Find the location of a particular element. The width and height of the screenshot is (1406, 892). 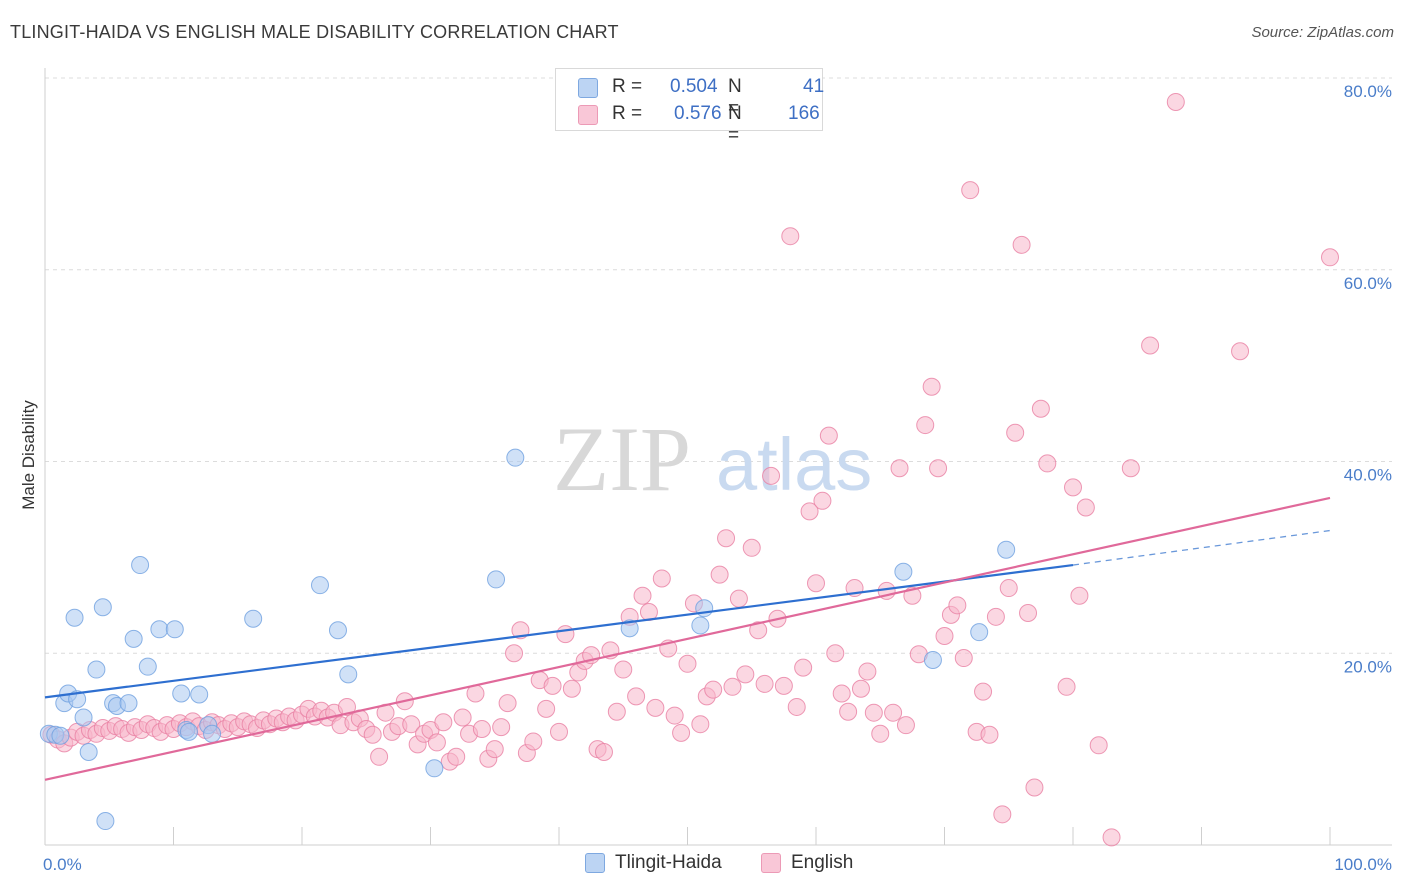

x-tick-label: 0.0% is located at coordinates (62, 864).